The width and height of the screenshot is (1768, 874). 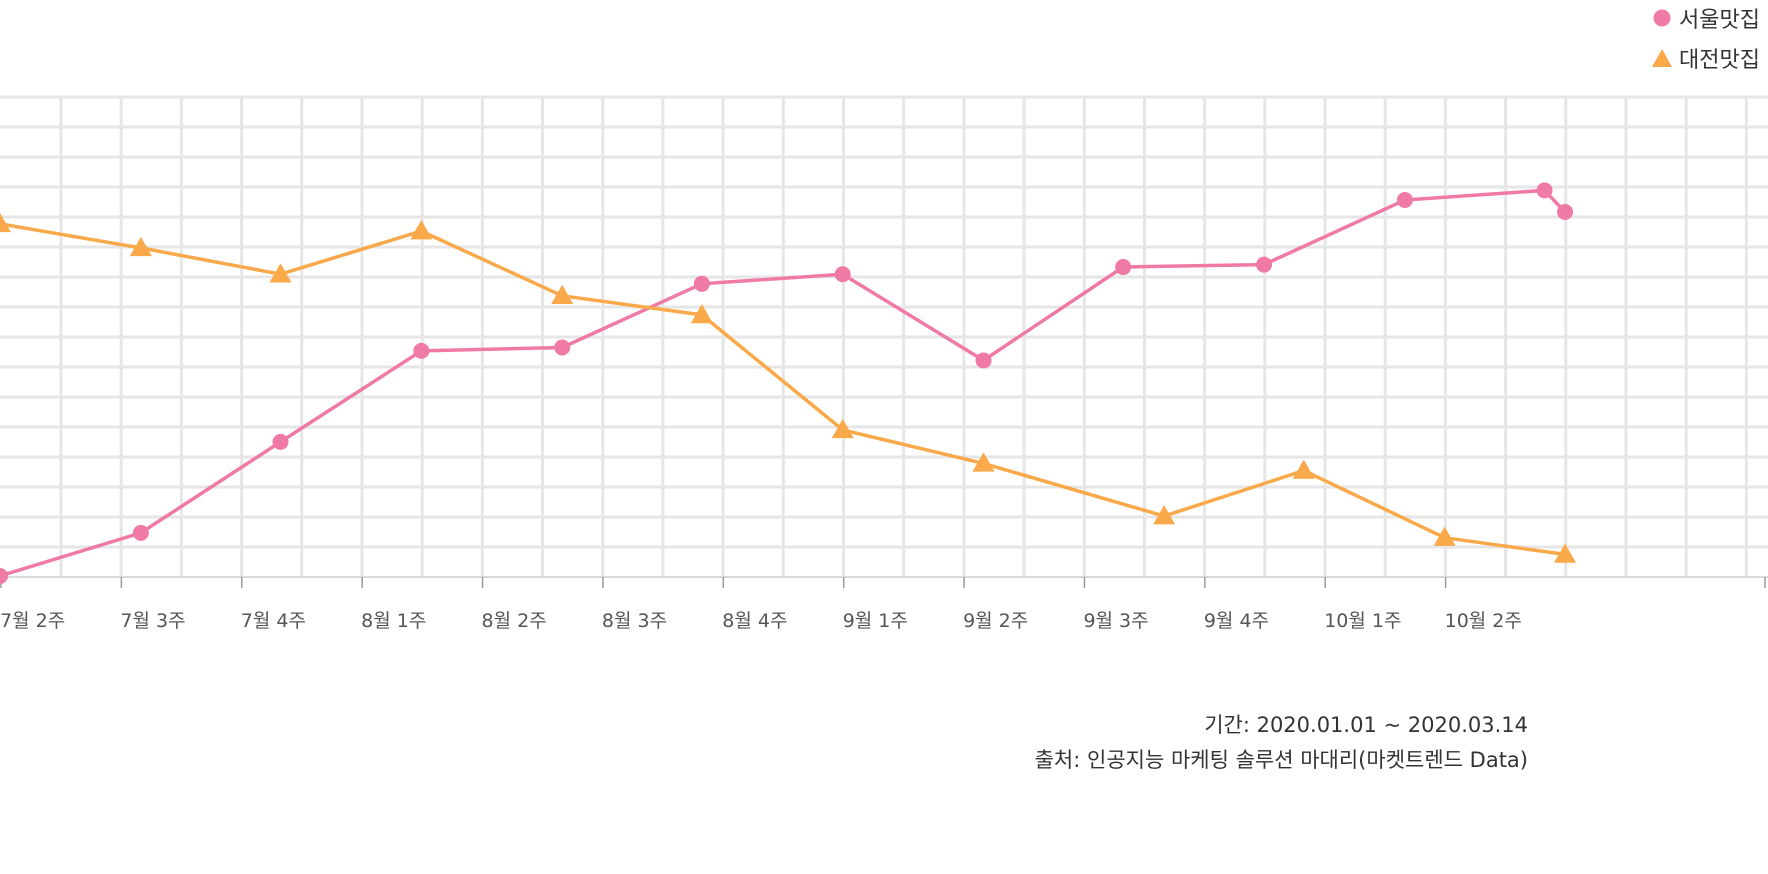 What do you see at coordinates (152, 621) in the screenshot?
I see `x-tick-label: 7월 3주` at bounding box center [152, 621].